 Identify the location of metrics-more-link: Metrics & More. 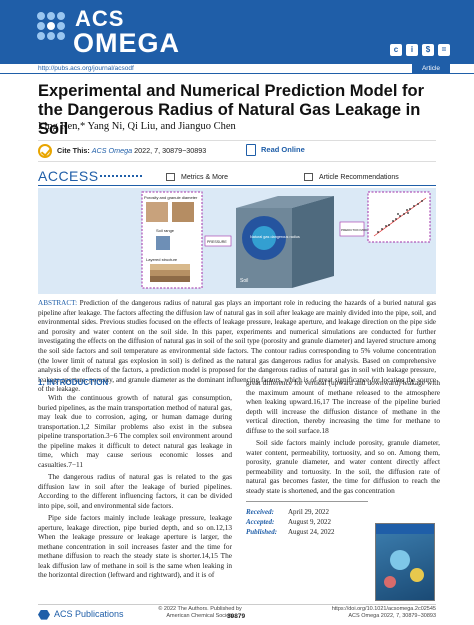
(197, 177).